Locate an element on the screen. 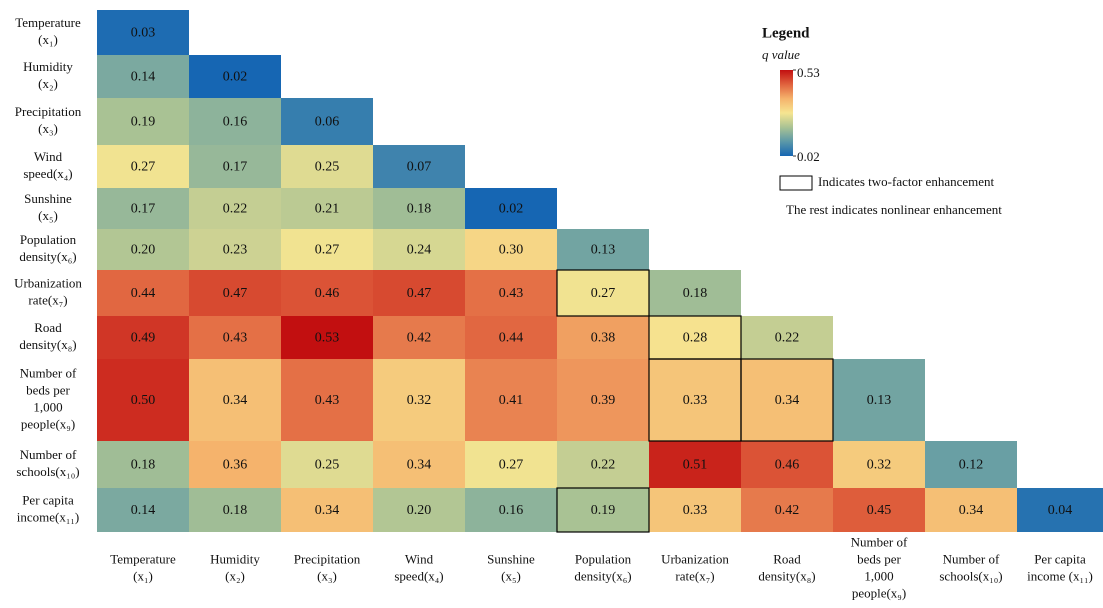  legend-note: The rest indicates nonlinear enhancement is located at coordinates (894, 209).